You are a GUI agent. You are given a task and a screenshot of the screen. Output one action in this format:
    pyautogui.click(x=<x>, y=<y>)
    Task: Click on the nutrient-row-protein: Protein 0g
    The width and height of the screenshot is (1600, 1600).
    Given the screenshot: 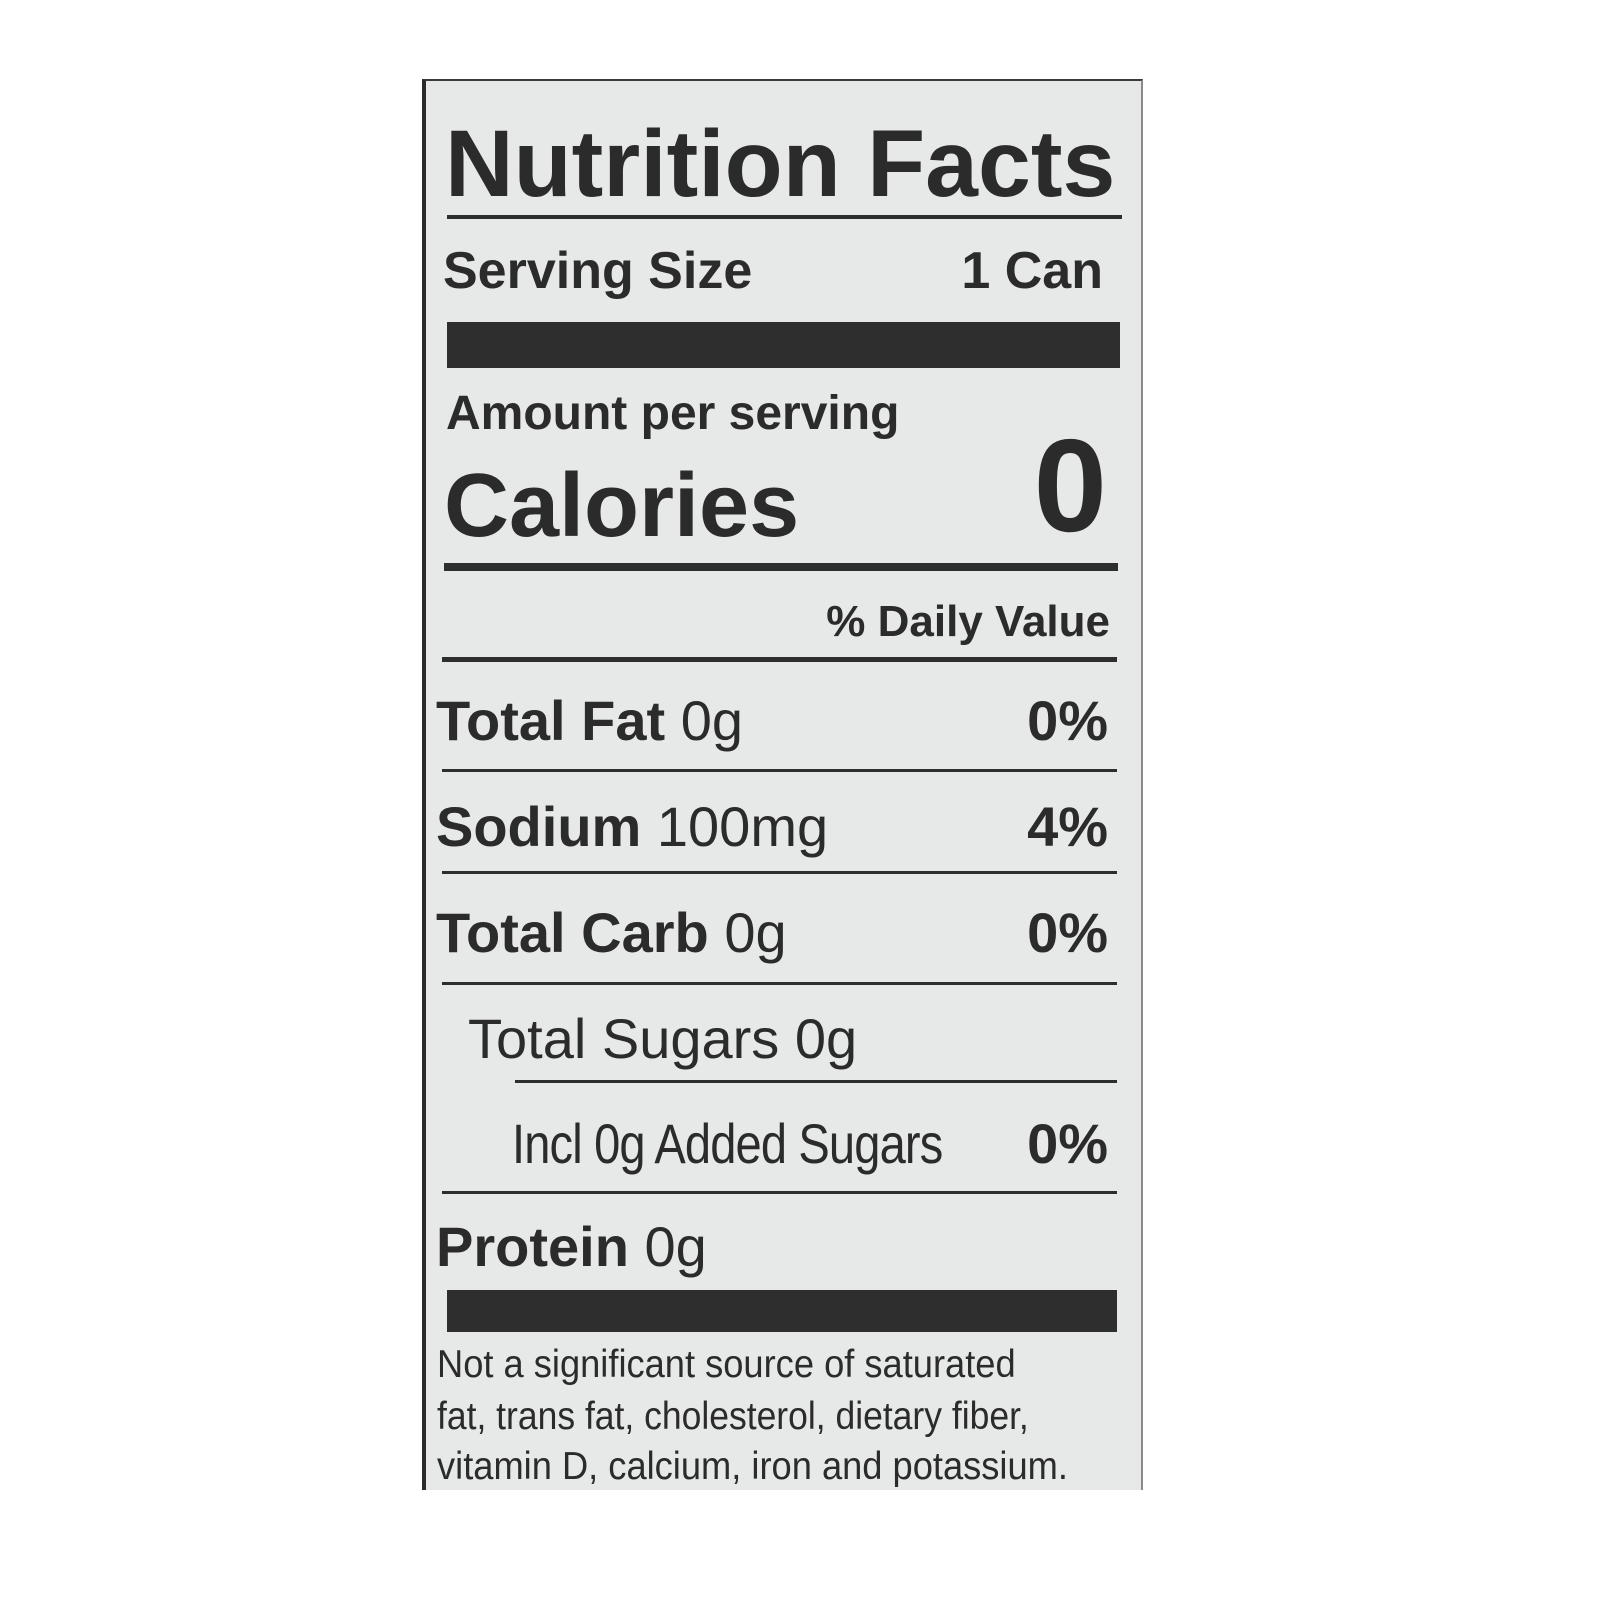 What is the action you would take?
    pyautogui.click(x=571, y=1247)
    